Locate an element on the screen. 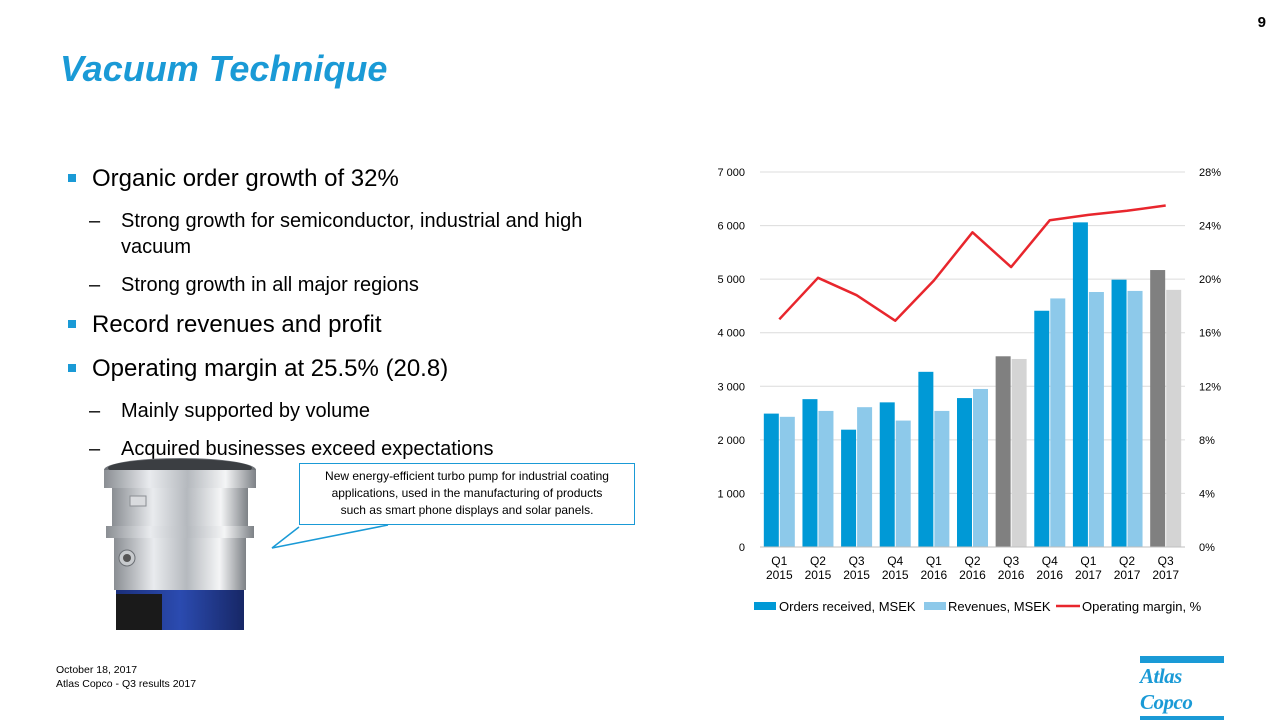 The width and height of the screenshot is (1280, 720). legend-revenues-label: Revenues, MSEK is located at coordinates (999, 606).